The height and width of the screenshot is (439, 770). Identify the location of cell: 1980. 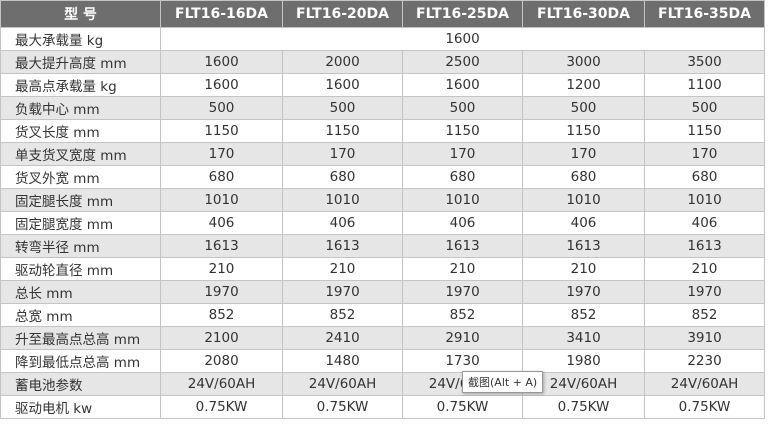
(583, 361).